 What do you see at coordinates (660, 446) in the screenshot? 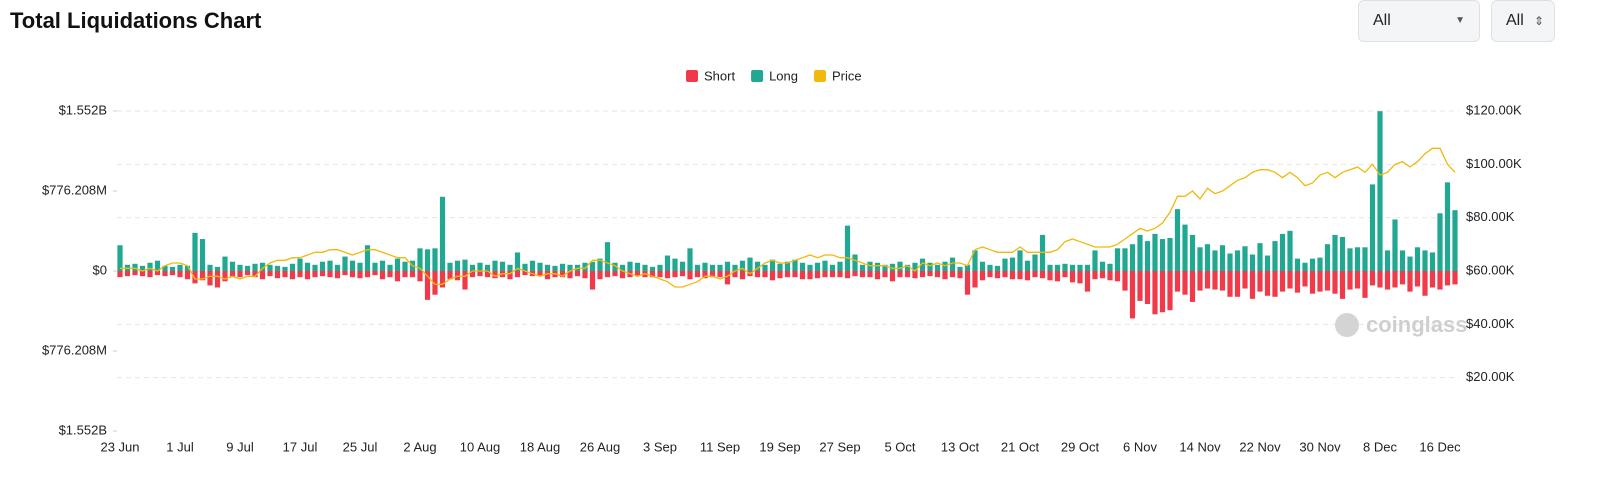
I see `x-tick-label: 3 Sep` at bounding box center [660, 446].